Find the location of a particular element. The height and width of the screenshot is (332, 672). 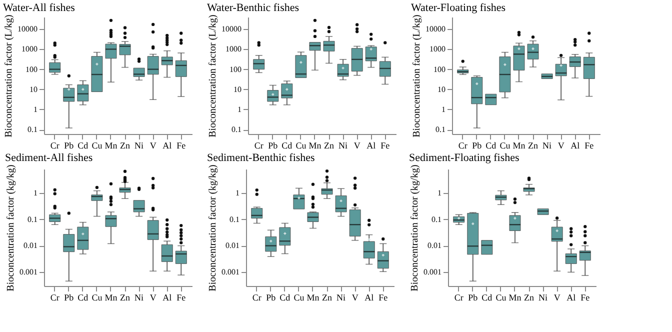

chart-title: Sediment-Floating fishes is located at coordinates (464, 158).